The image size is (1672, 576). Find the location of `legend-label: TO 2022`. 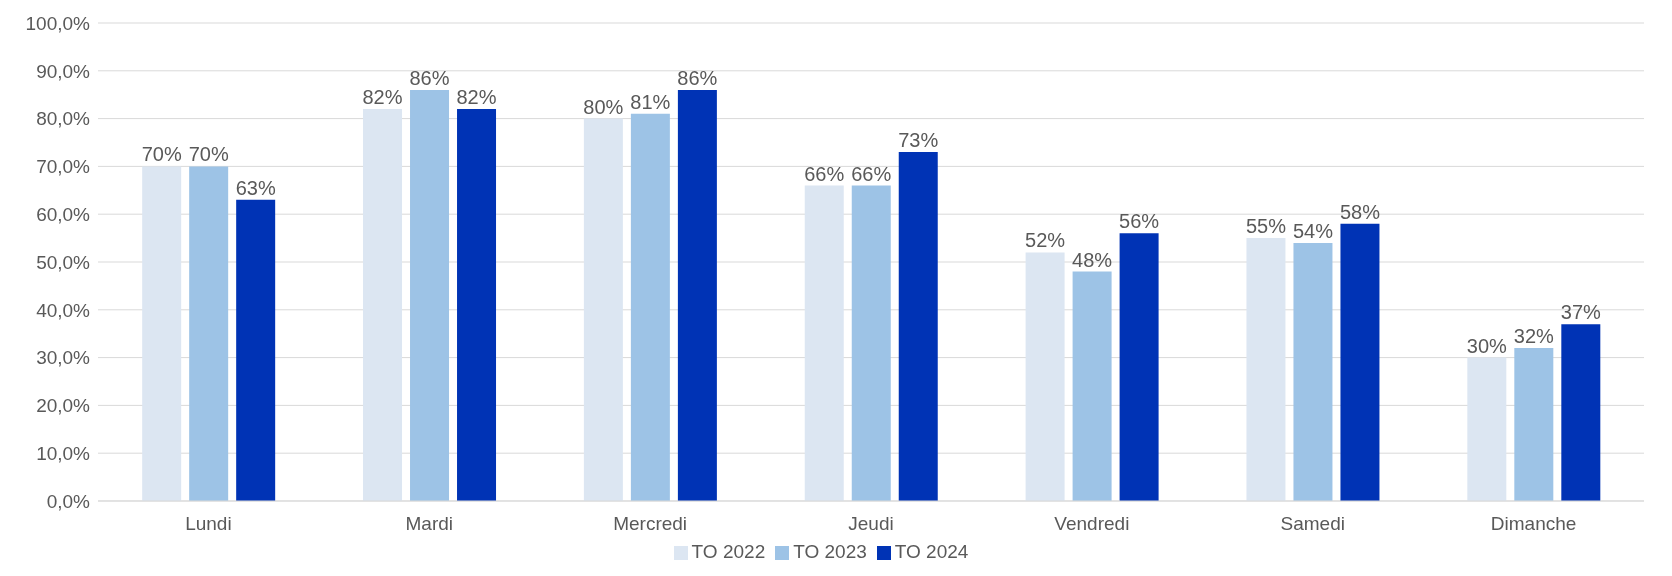

legend-label: TO 2022 is located at coordinates (728, 551).